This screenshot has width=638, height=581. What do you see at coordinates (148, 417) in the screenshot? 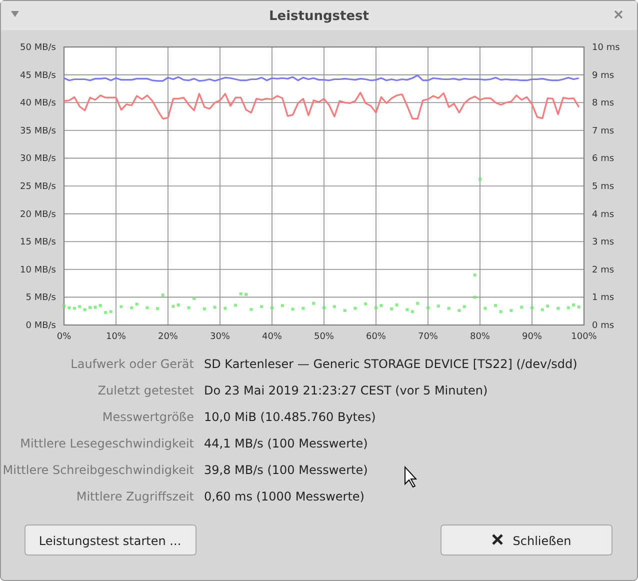
I see `category-label: Messwertgröße` at bounding box center [148, 417].